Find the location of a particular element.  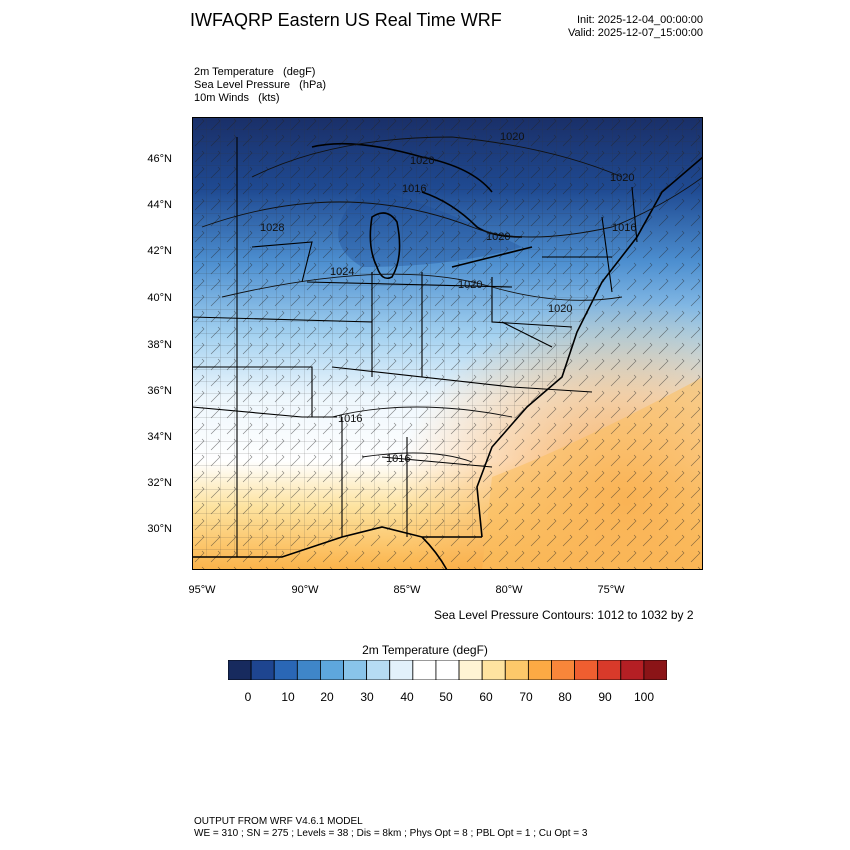

colorbar is located at coordinates (447, 670).